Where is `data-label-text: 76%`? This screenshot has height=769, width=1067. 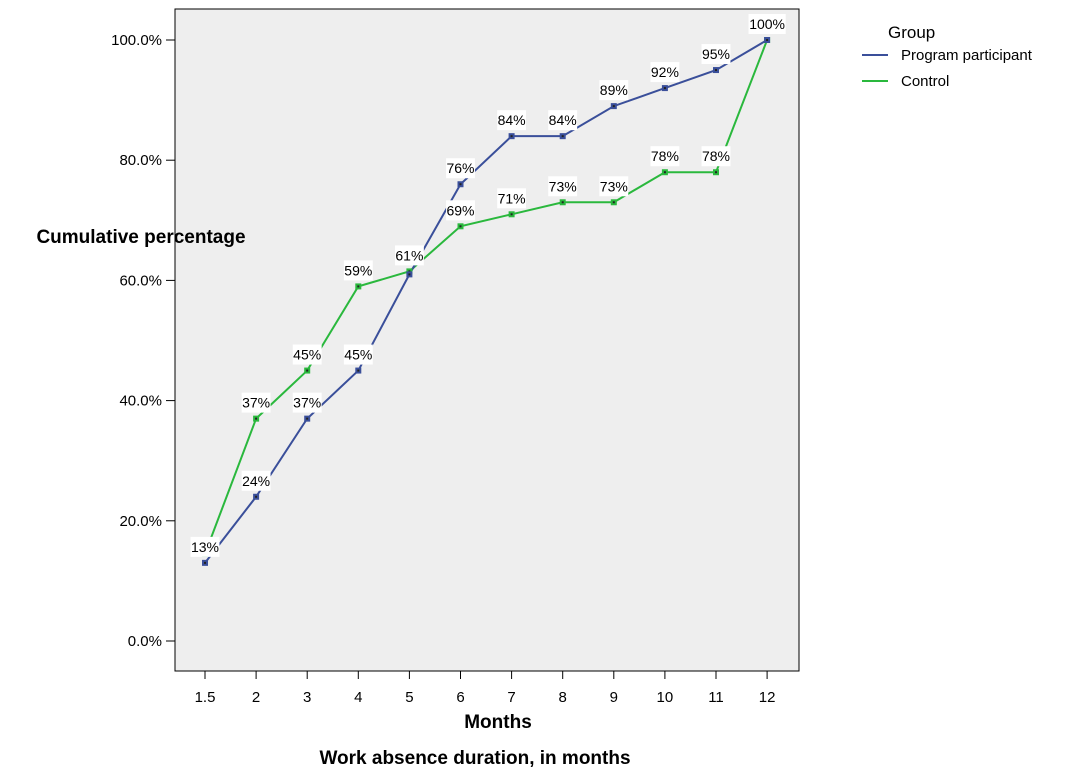 data-label-text: 76% is located at coordinates (460, 168).